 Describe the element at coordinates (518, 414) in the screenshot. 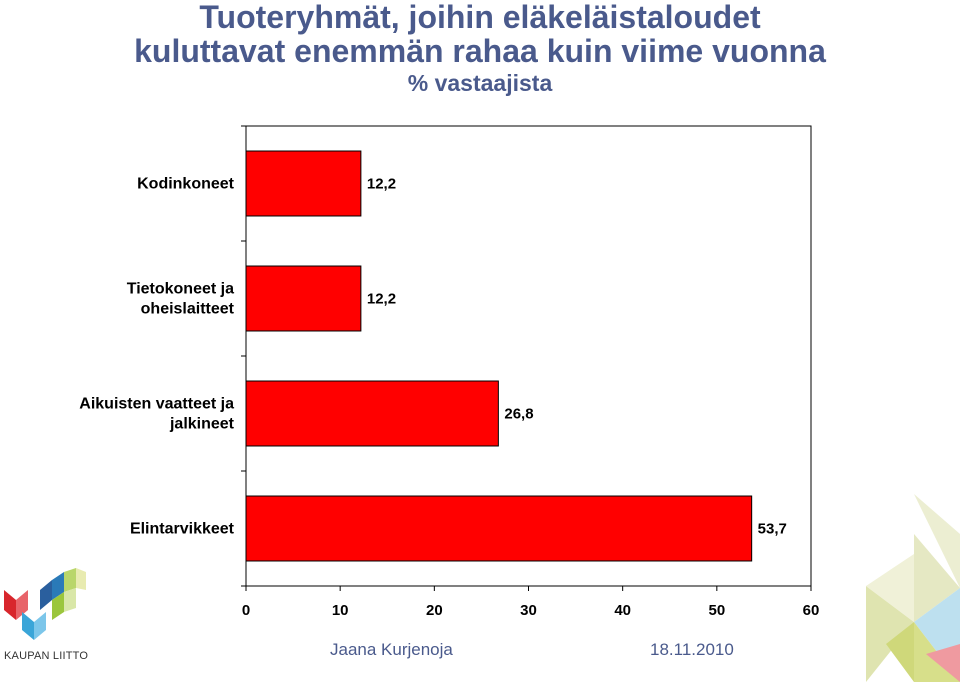

I see `data-label: 26,8` at that location.